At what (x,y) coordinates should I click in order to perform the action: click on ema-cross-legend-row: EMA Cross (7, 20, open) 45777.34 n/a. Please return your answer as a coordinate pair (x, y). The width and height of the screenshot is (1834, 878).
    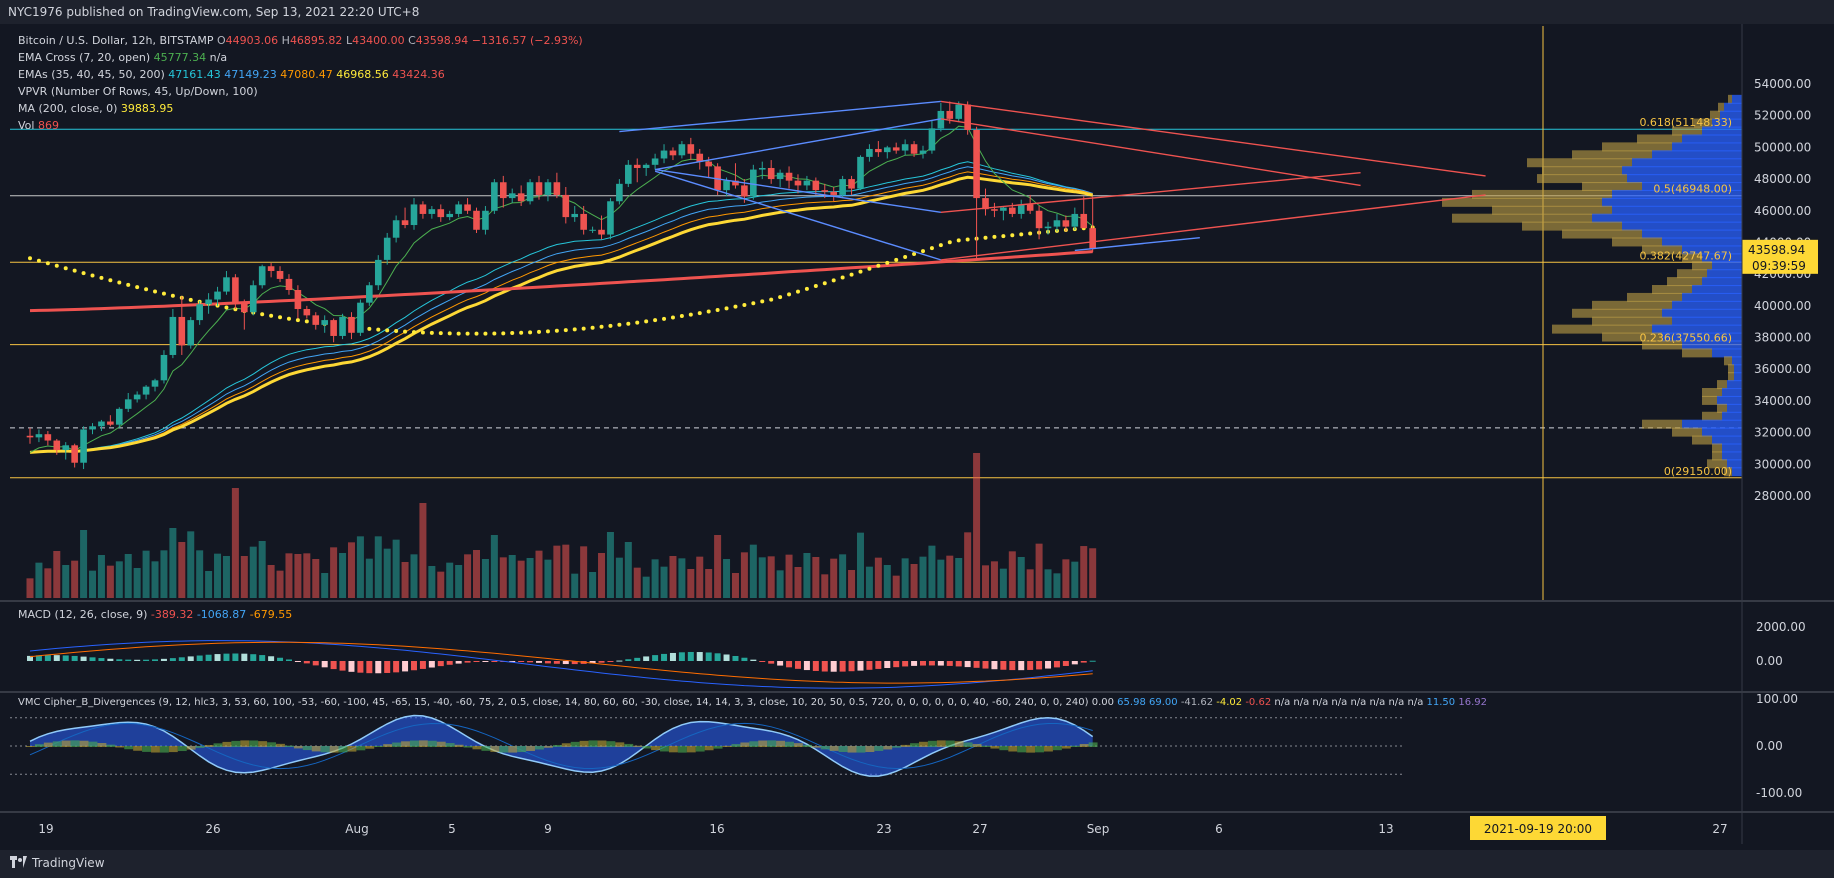
    Looking at the image, I should click on (123, 57).